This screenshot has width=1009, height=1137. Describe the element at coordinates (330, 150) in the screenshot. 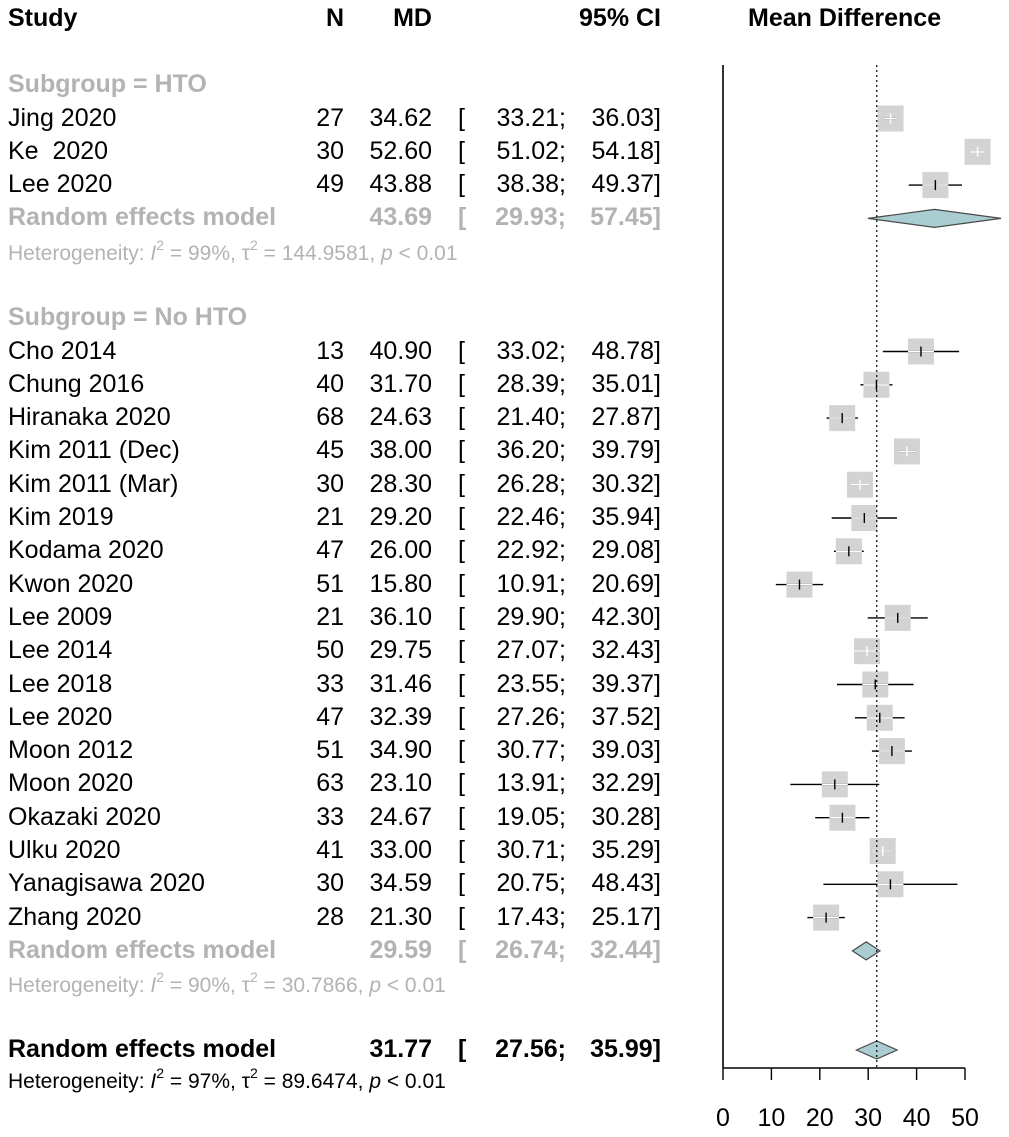

I see `study-n: 30` at that location.